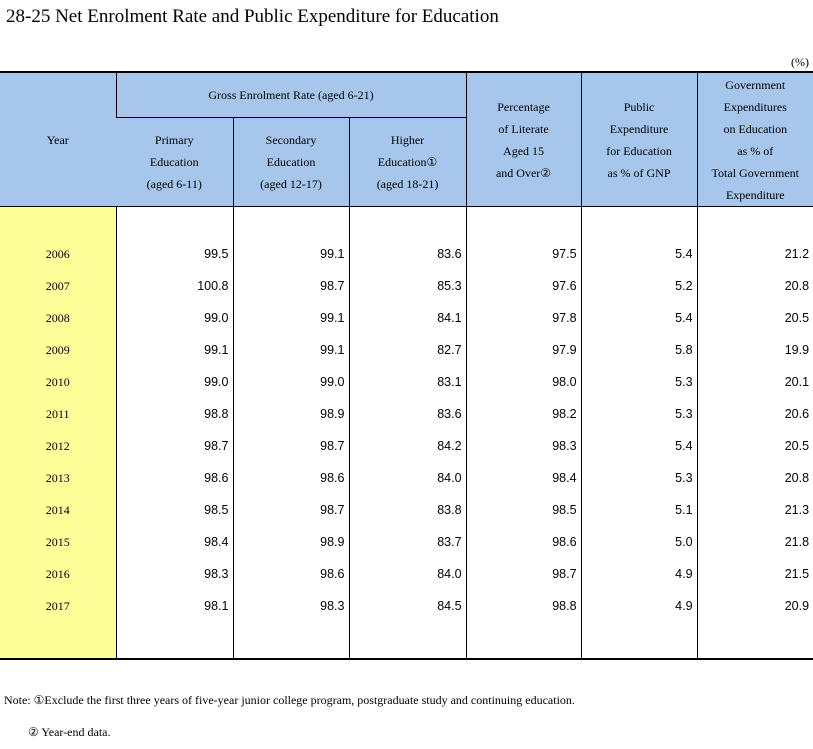 The height and width of the screenshot is (749, 813). What do you see at coordinates (406, 222) in the screenshot?
I see `spacer-row` at bounding box center [406, 222].